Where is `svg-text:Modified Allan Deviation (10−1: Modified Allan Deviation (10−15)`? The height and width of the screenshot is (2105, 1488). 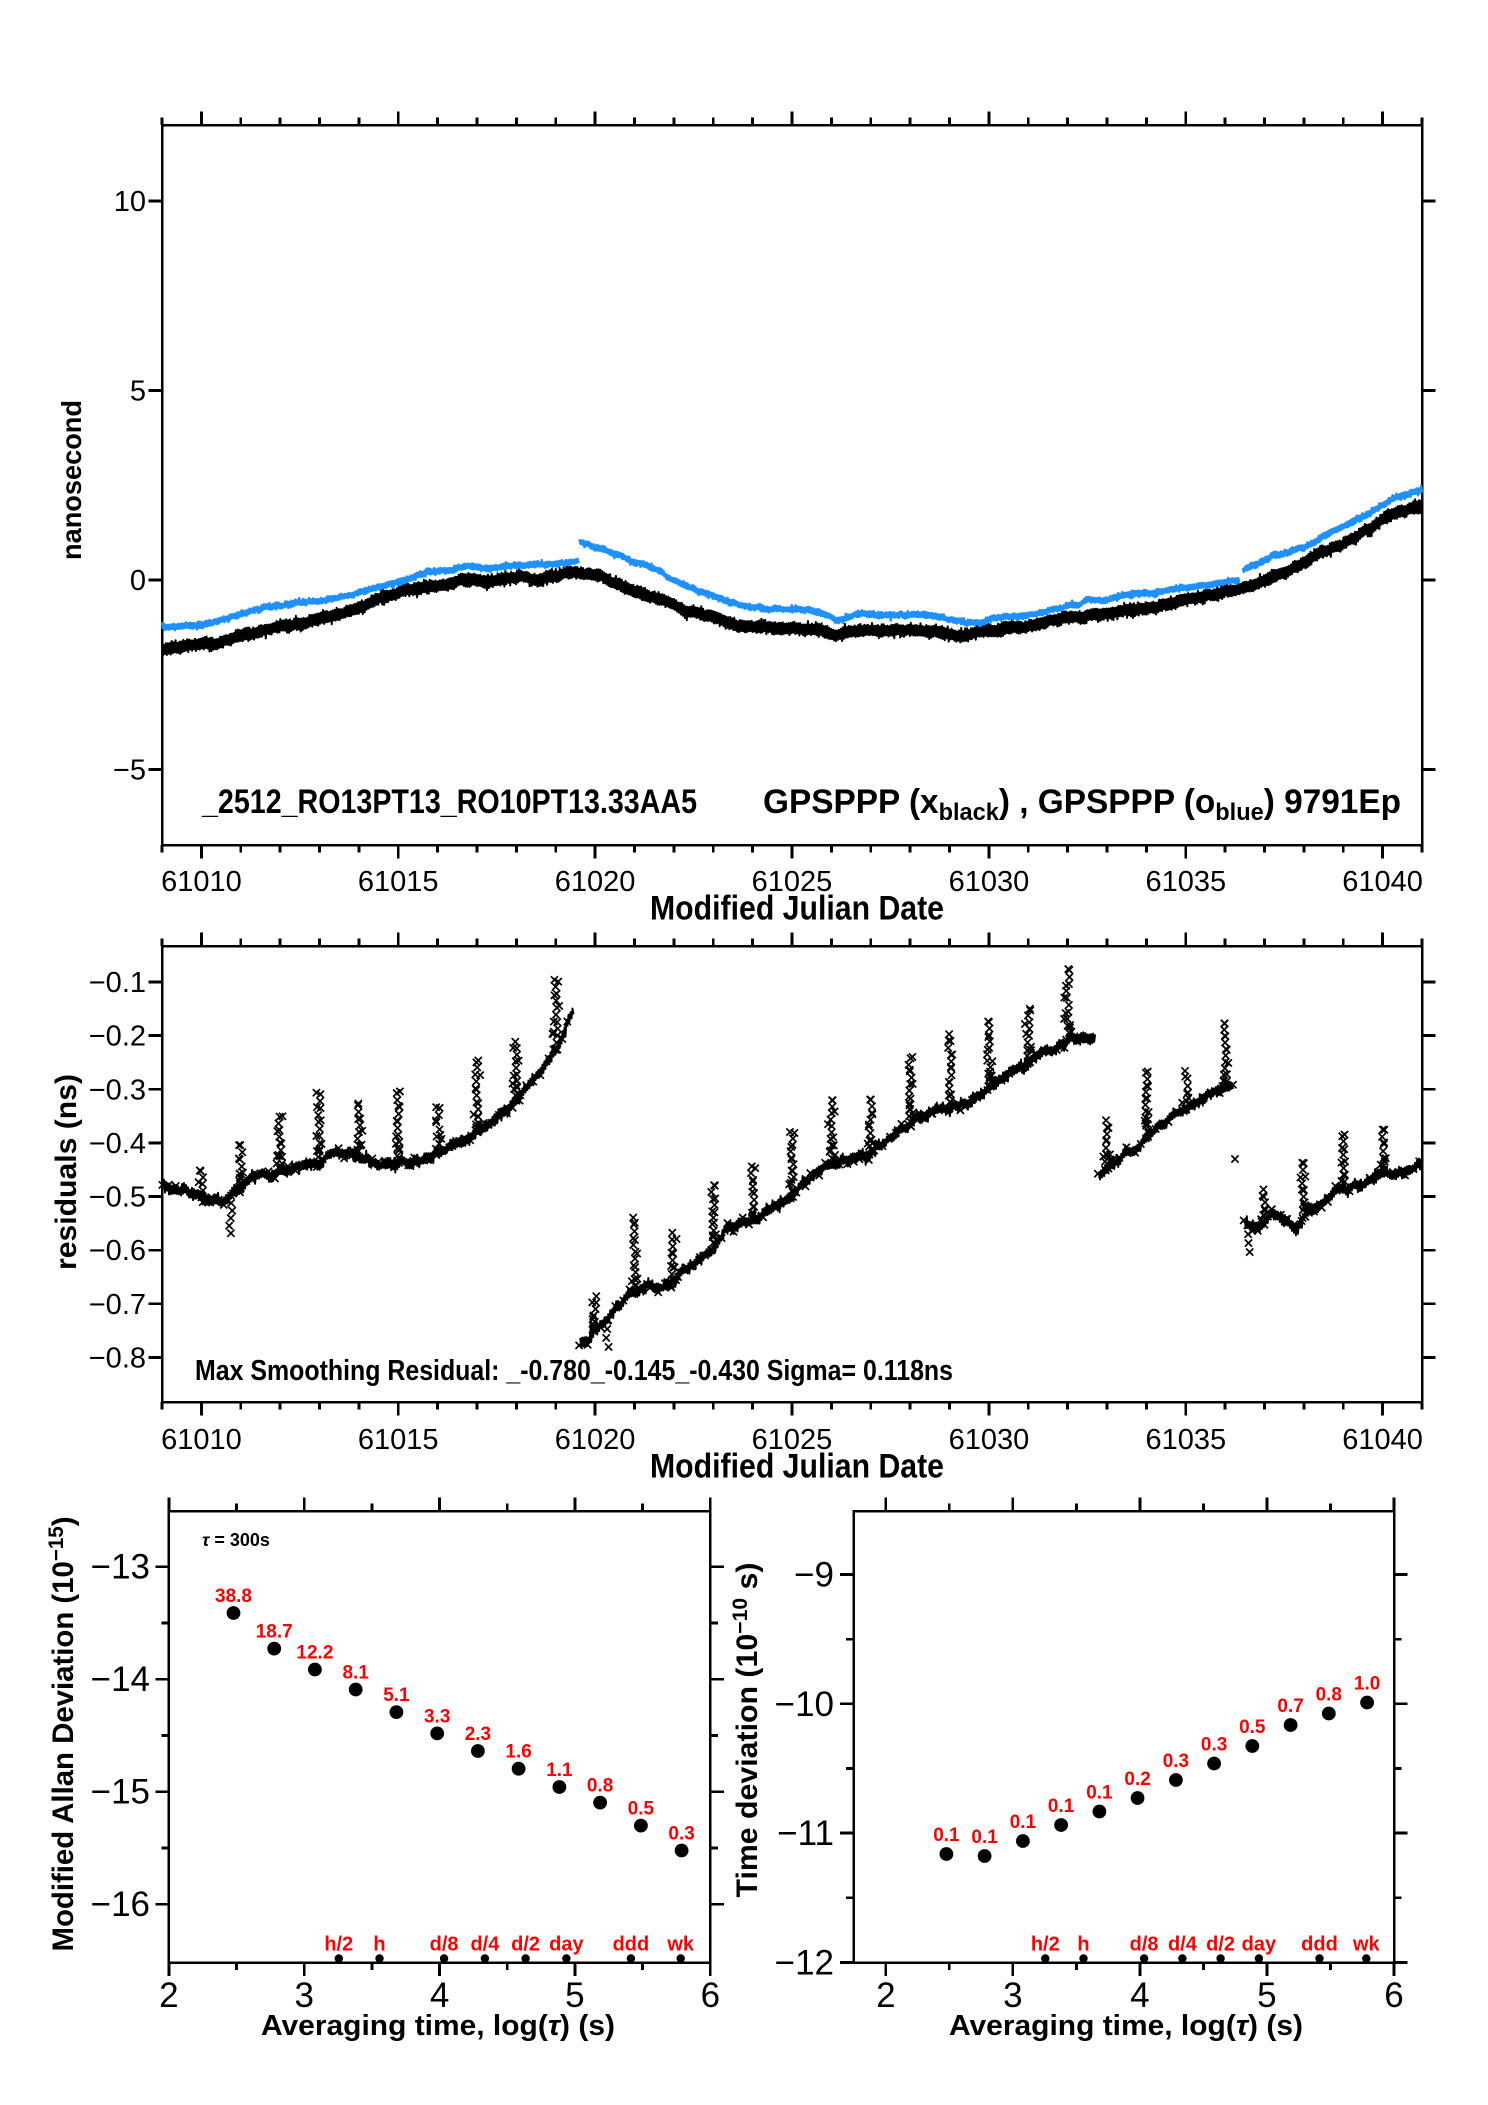 svg-text:Modified Allan Deviation (10−1: Modified Allan Deviation (10−15) is located at coordinates (62, 1734).